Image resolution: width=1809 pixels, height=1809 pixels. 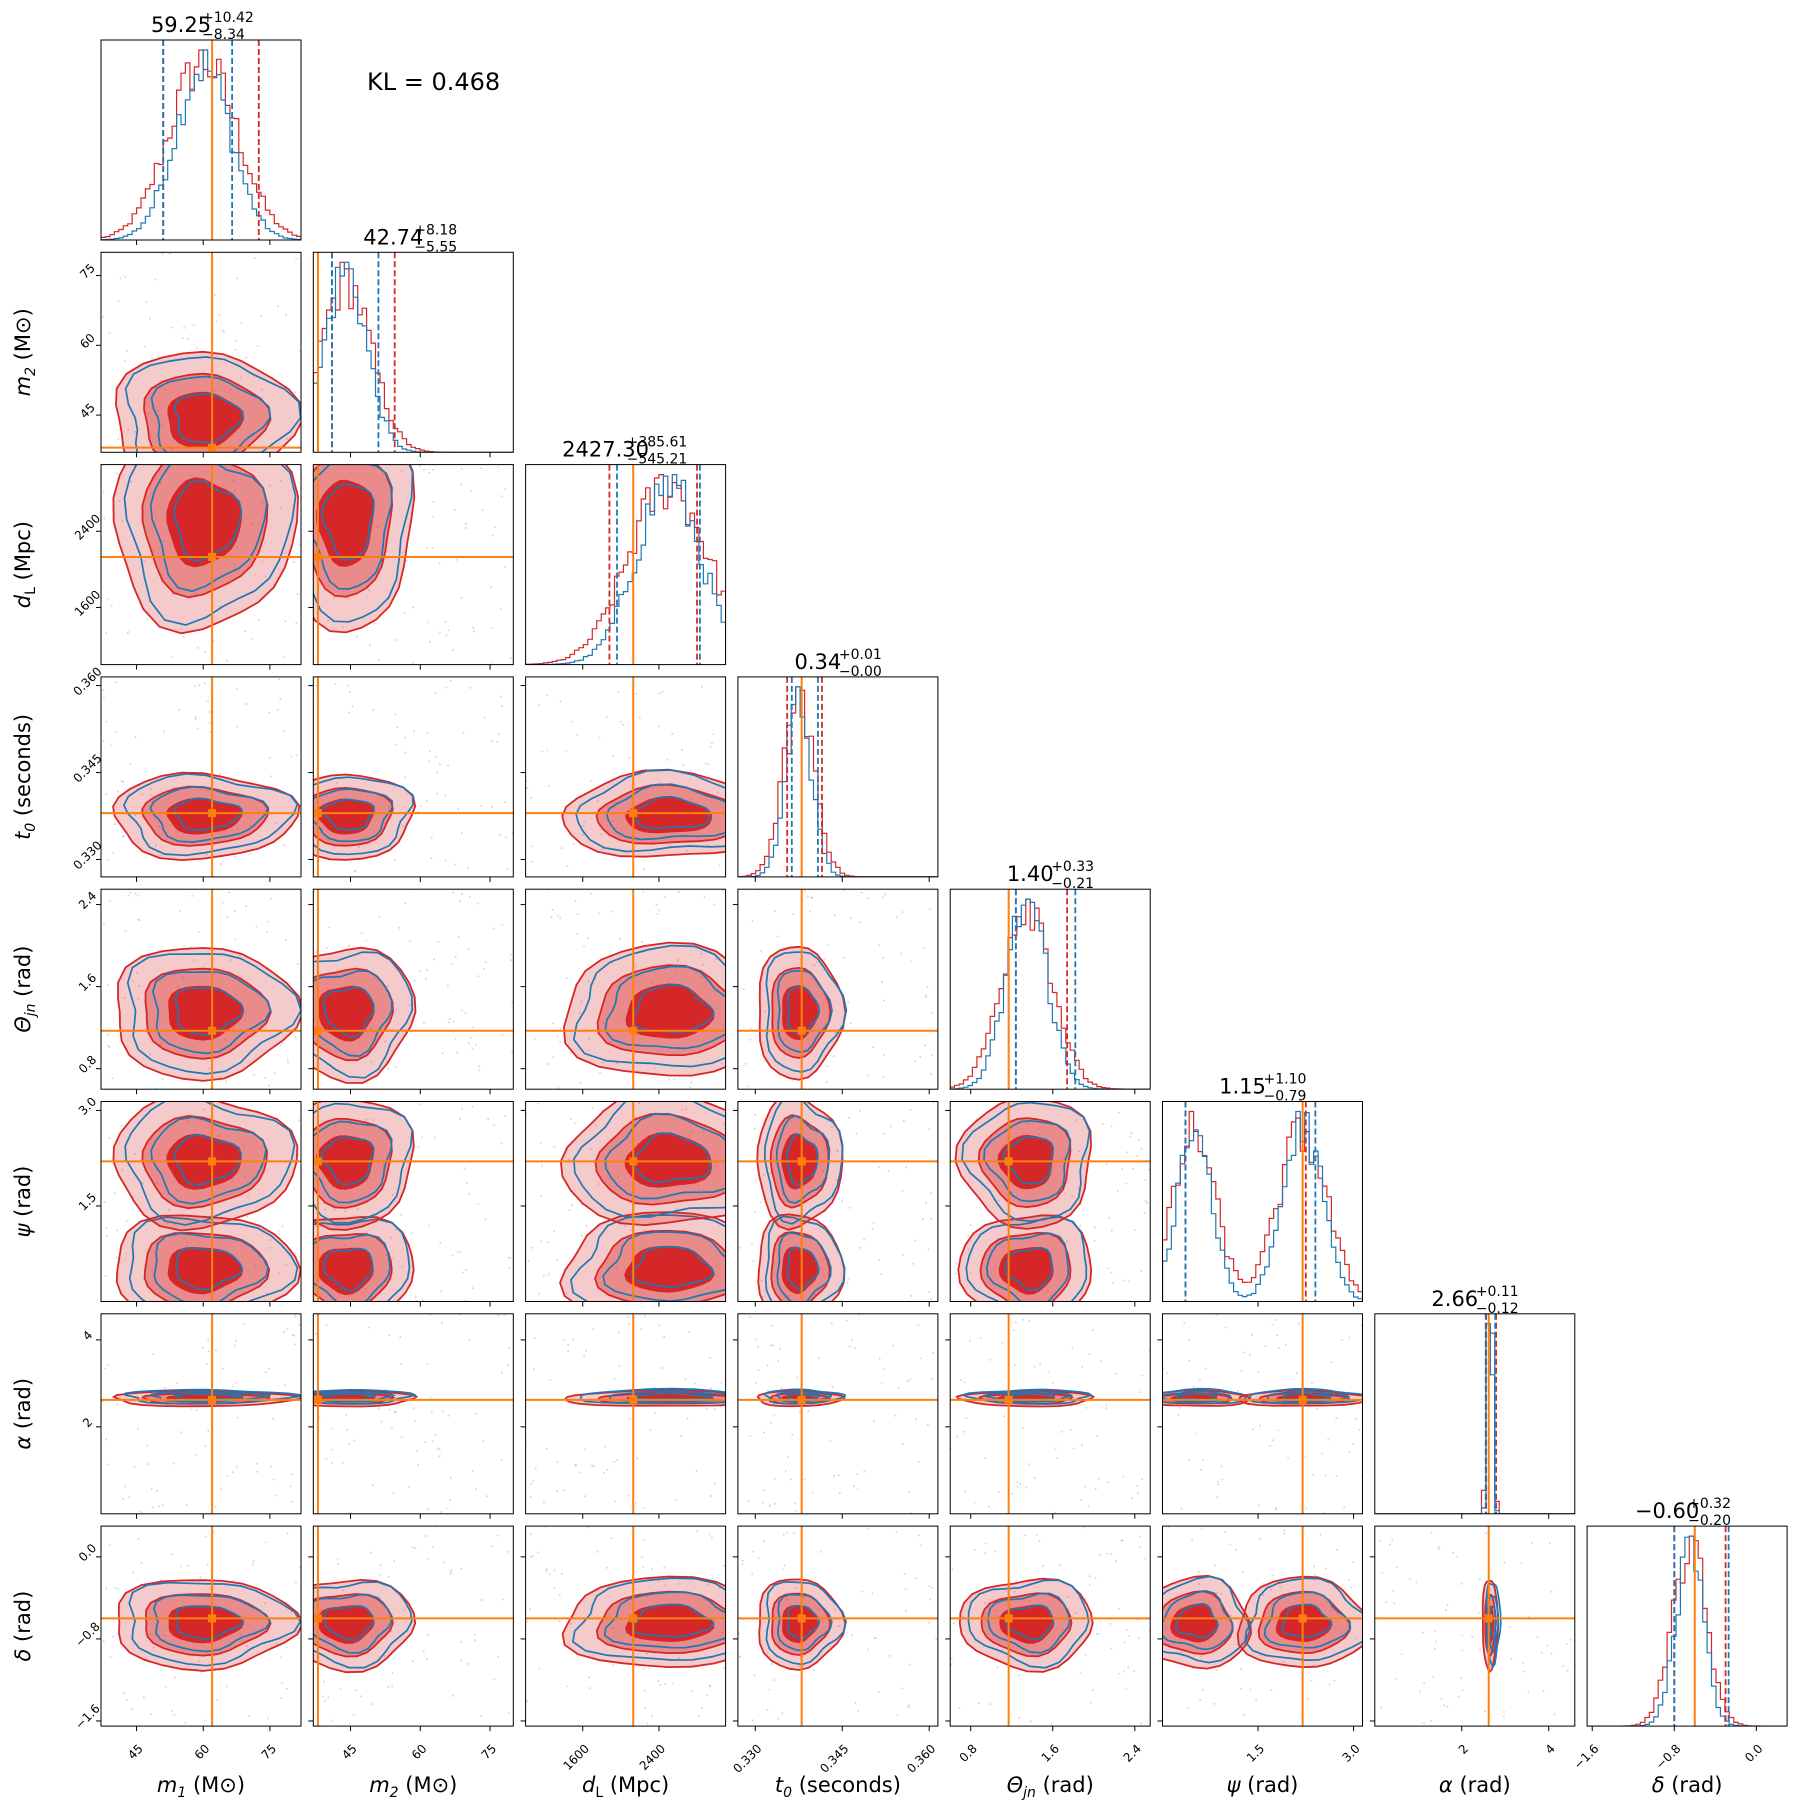 I want to click on contour-panel-m1-delta: 45 60 75−1.6−0.80.0, so click(x=187, y=1643).